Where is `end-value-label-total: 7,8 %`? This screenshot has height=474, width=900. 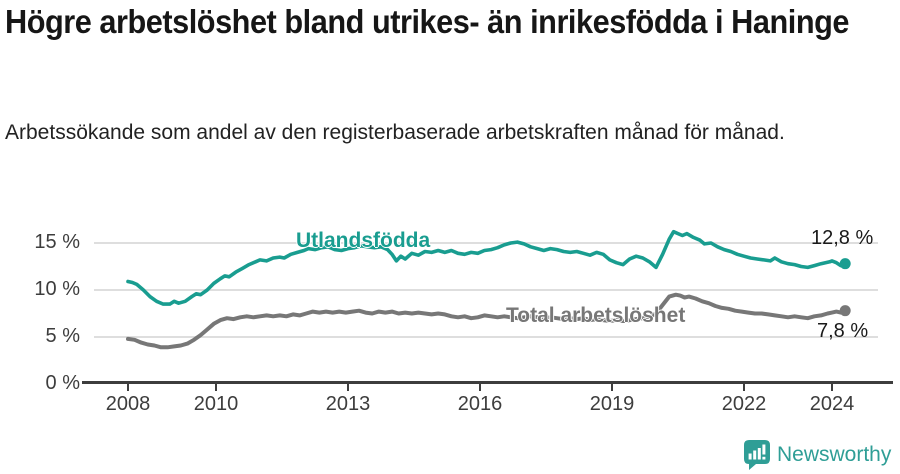
end-value-label-total: 7,8 % is located at coordinates (843, 331).